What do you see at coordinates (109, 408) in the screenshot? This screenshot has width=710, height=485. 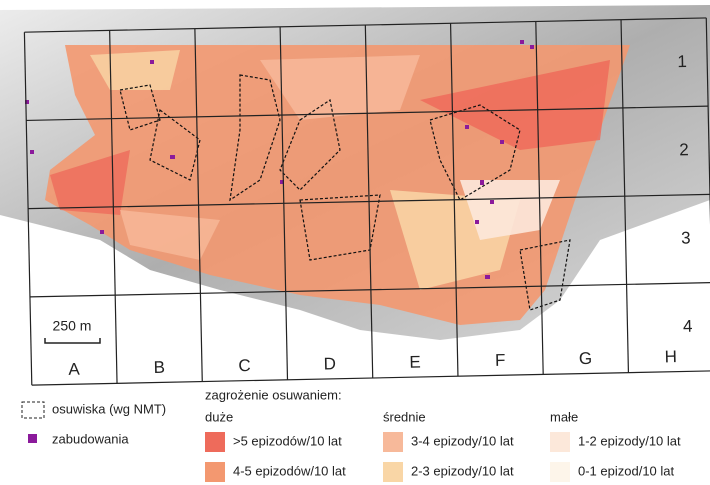 I see `legend-landslides: osuwiska (wg NMT)` at bounding box center [109, 408].